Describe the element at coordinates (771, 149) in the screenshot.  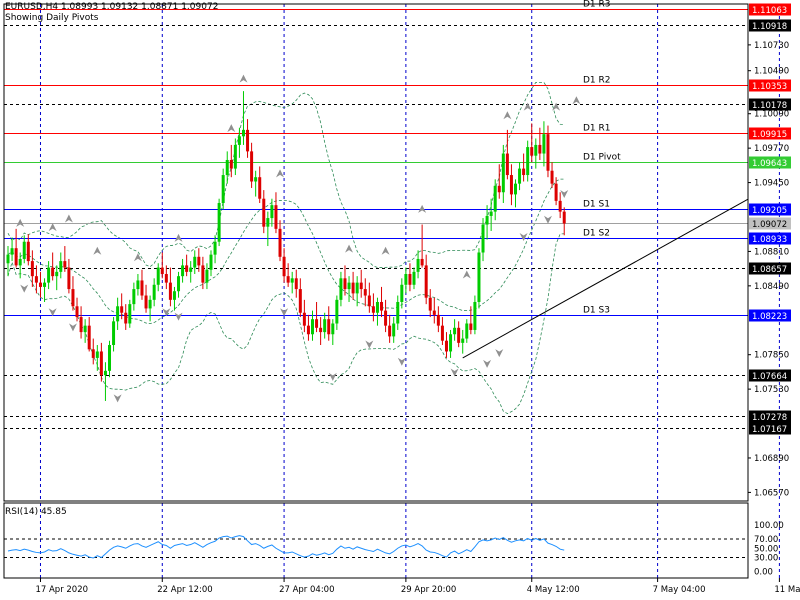
I see `price-tick-label: 1.09770` at that location.